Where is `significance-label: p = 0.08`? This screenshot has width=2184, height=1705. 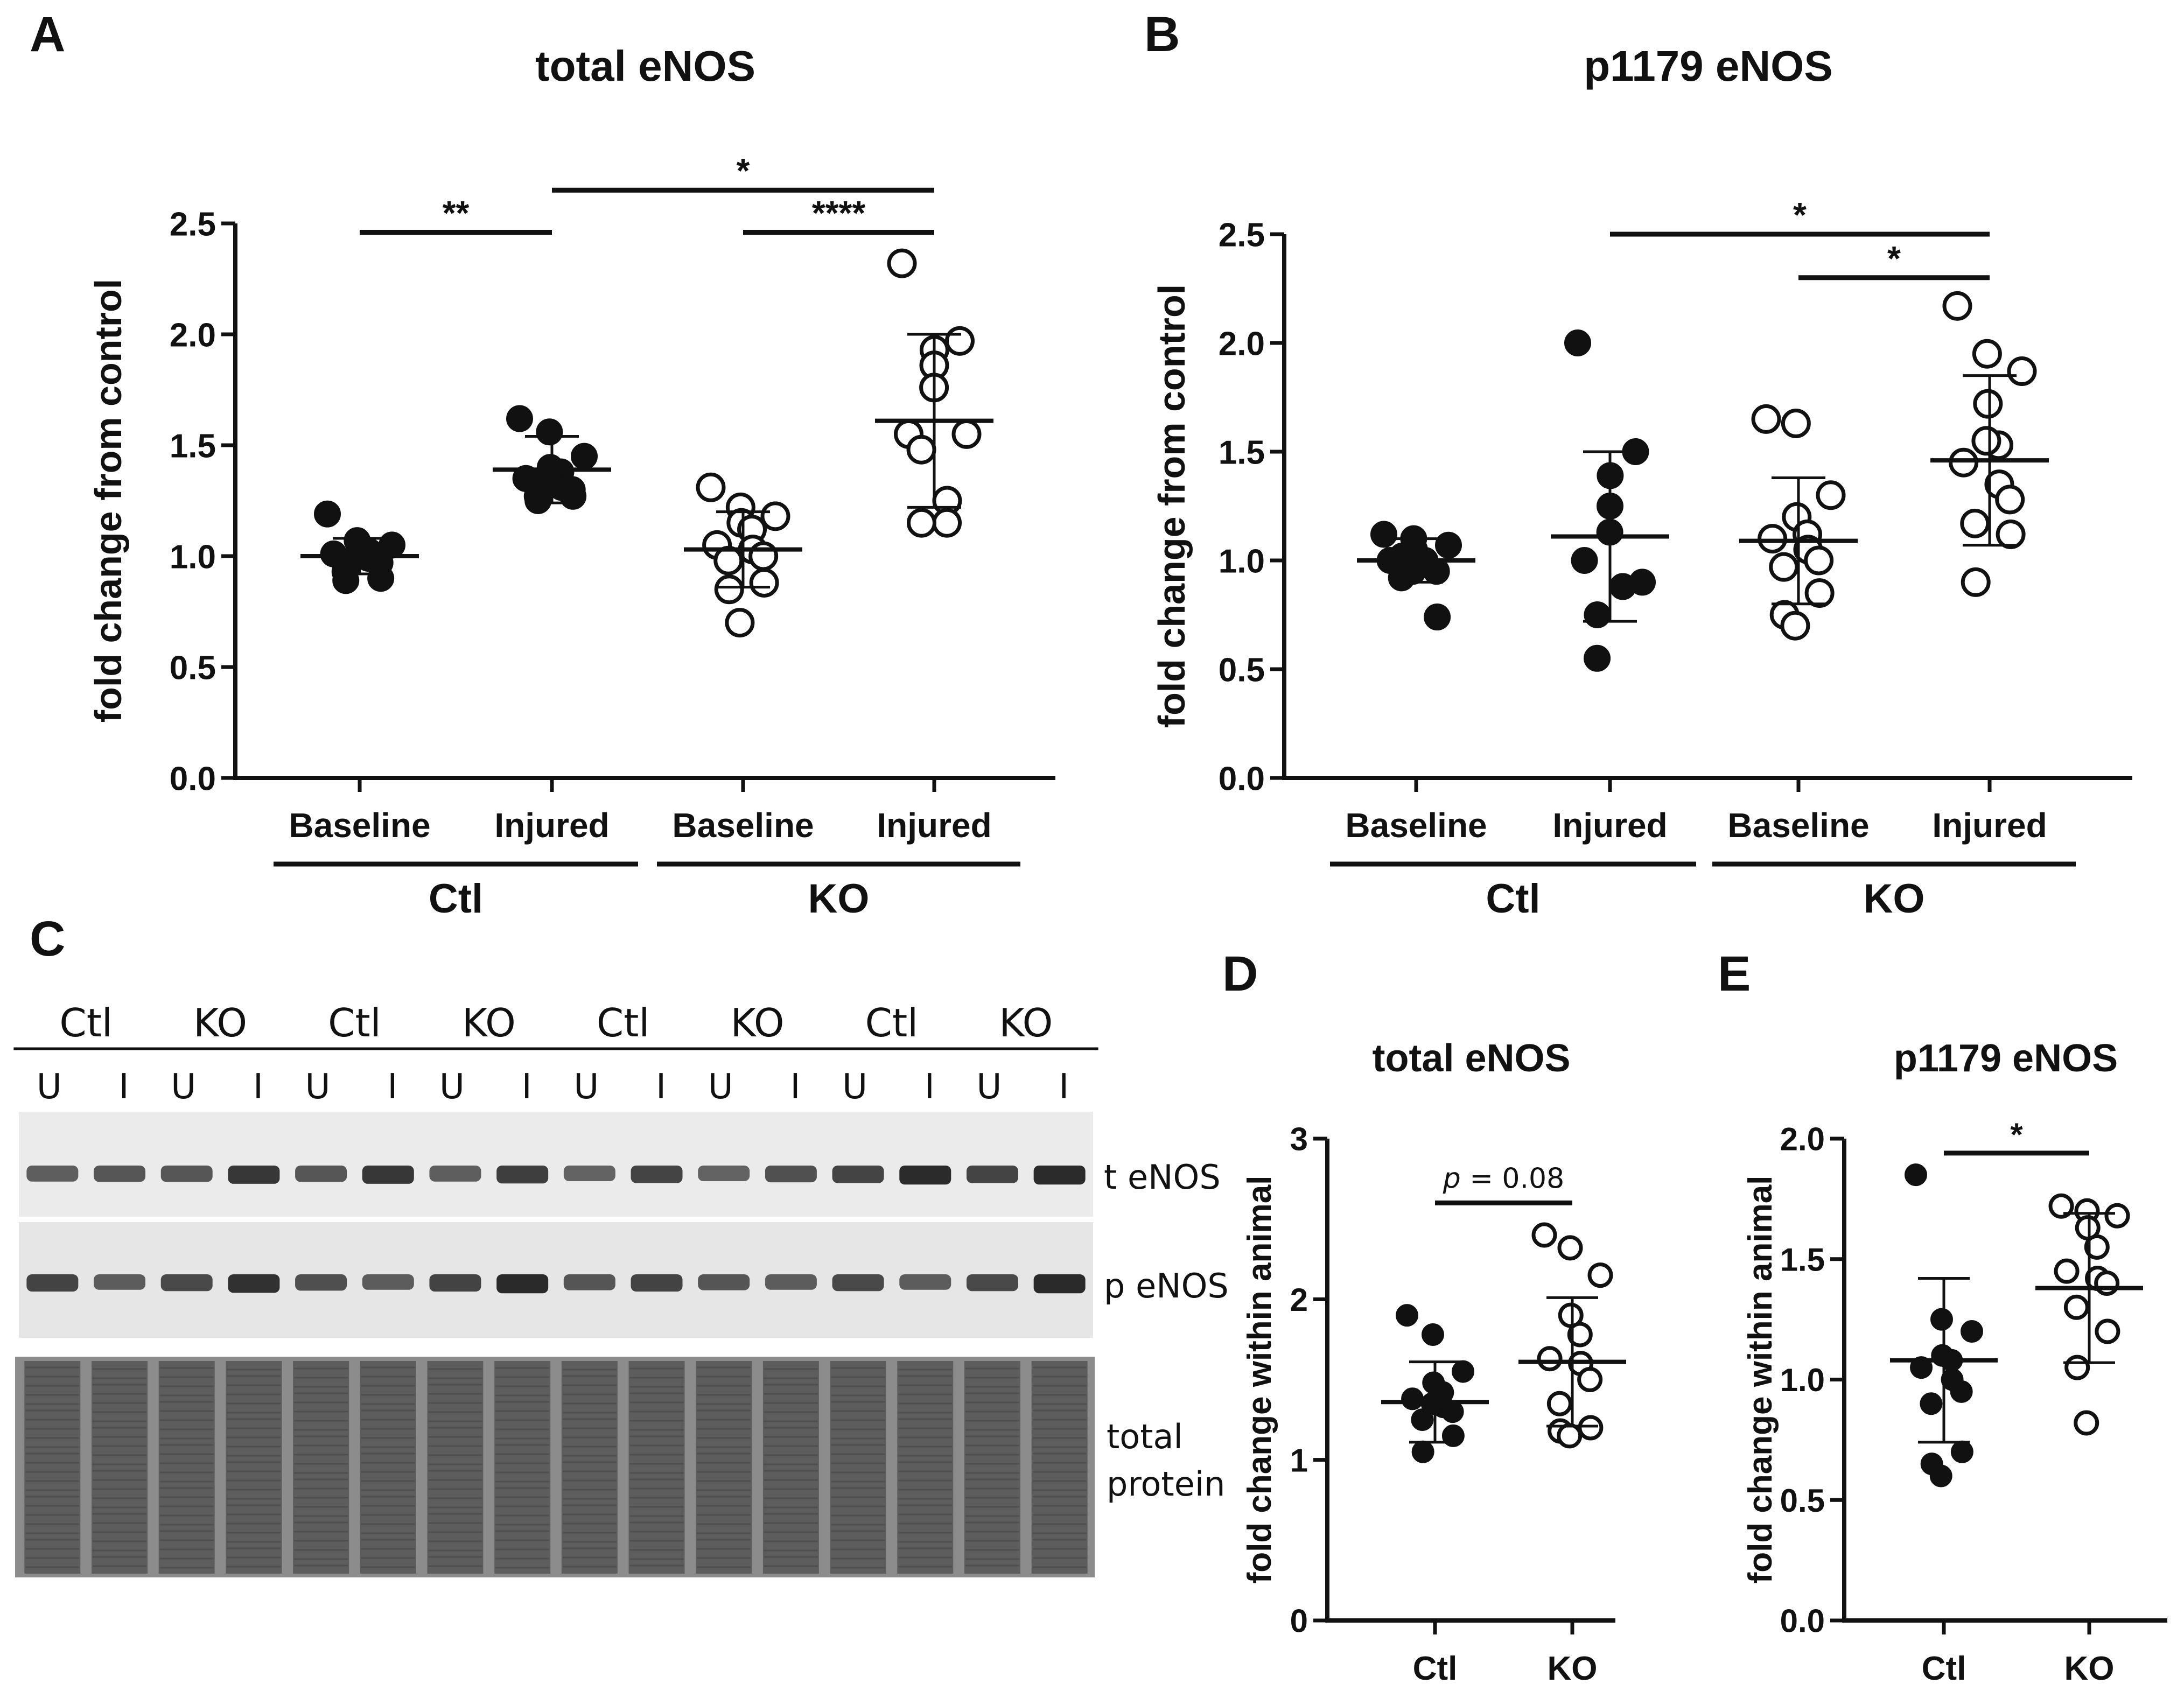 significance-label: p = 0.08 is located at coordinates (1503, 1178).